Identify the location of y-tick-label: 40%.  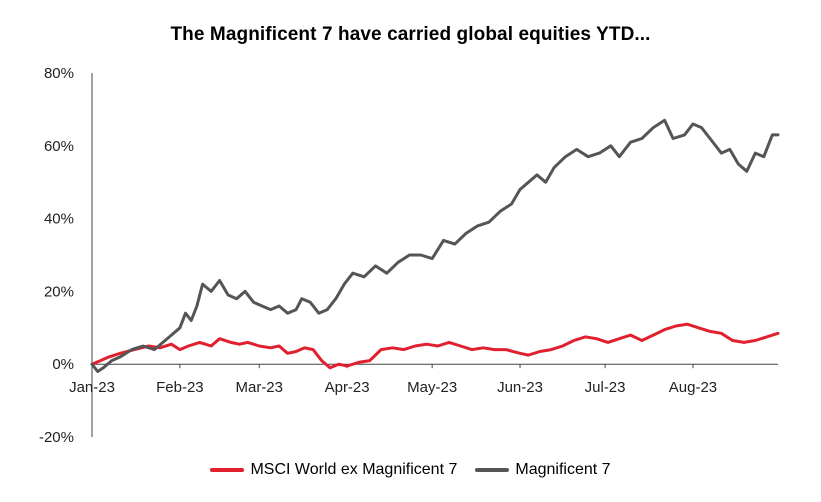
(59, 219).